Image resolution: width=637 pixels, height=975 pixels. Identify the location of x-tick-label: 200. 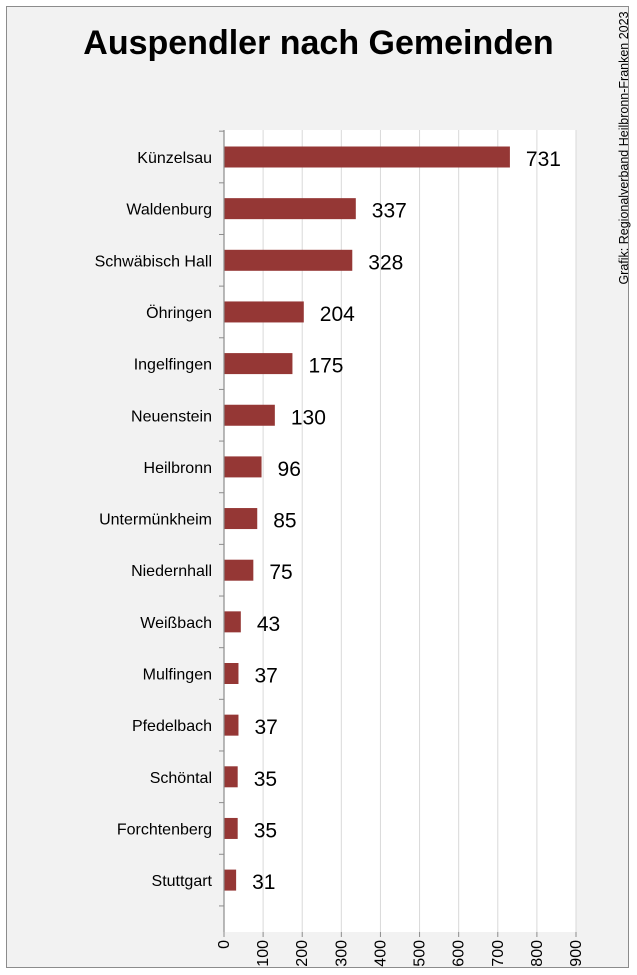
(302, 953).